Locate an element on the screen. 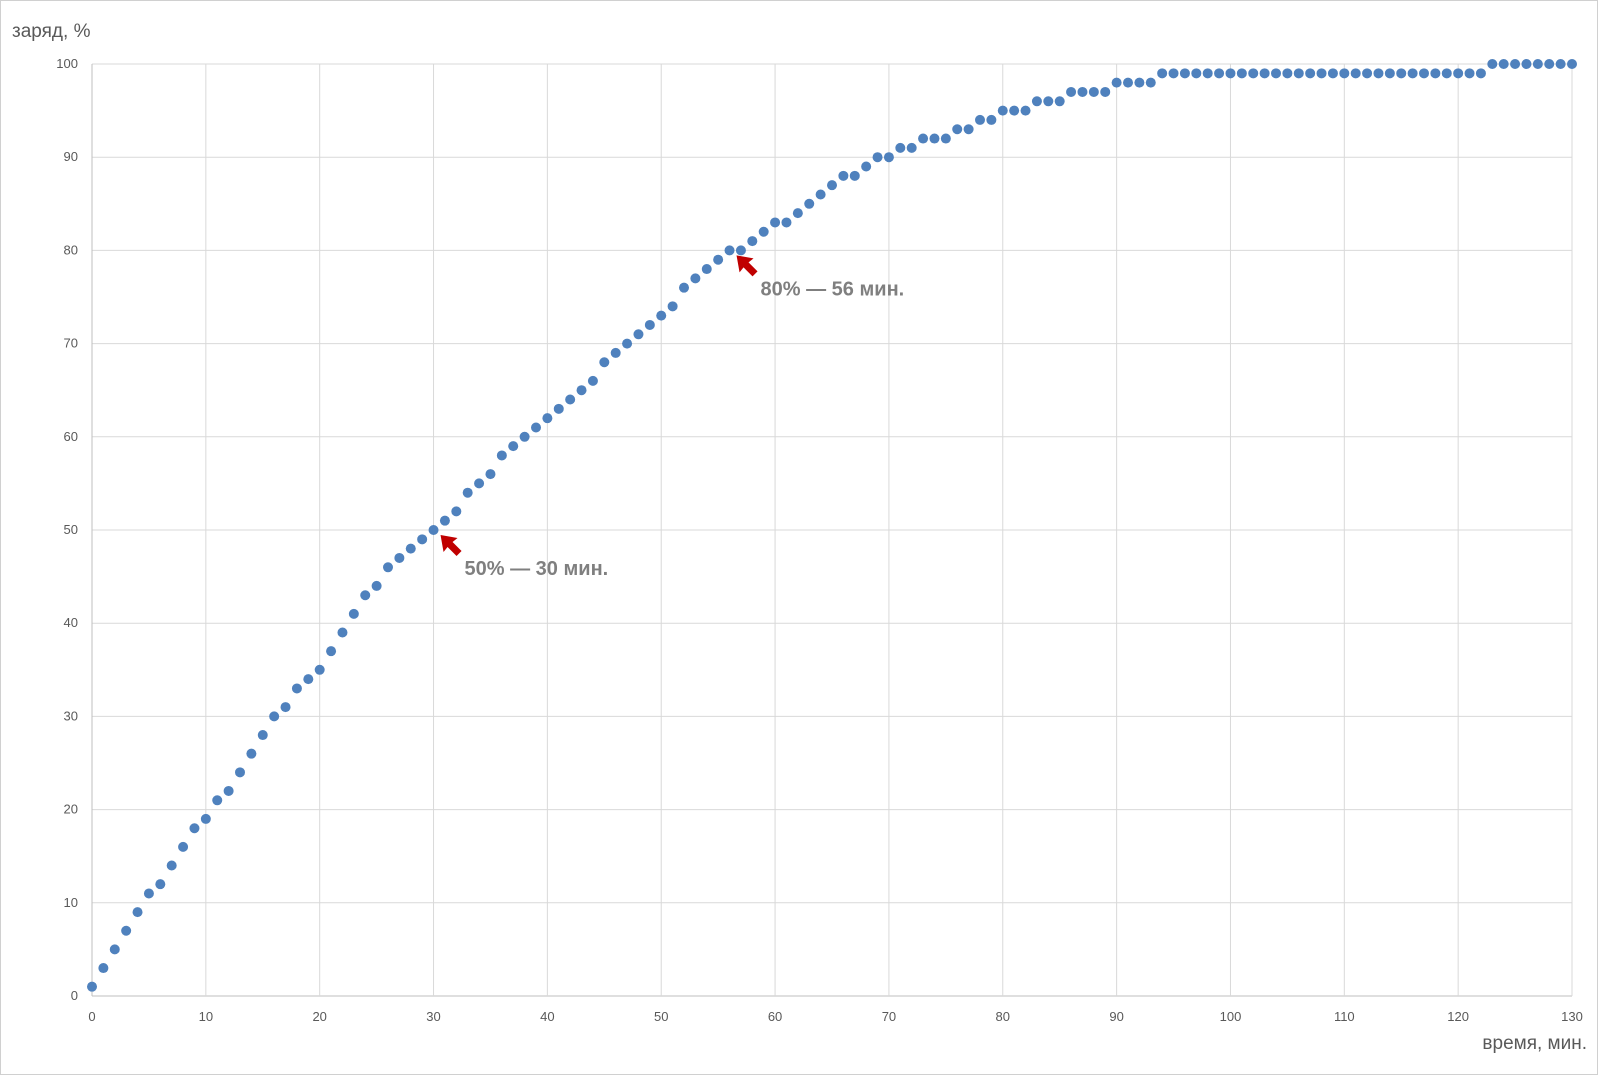  annotation-arrow is located at coordinates (747, 266).